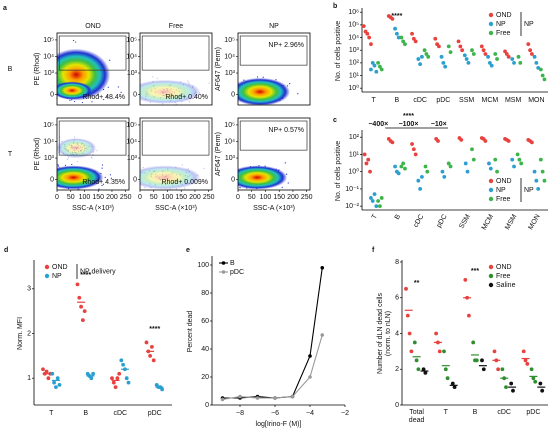  Describe the element at coordinates (203, 265) in the screenshot. I see `y-tick-label: 100` at that location.